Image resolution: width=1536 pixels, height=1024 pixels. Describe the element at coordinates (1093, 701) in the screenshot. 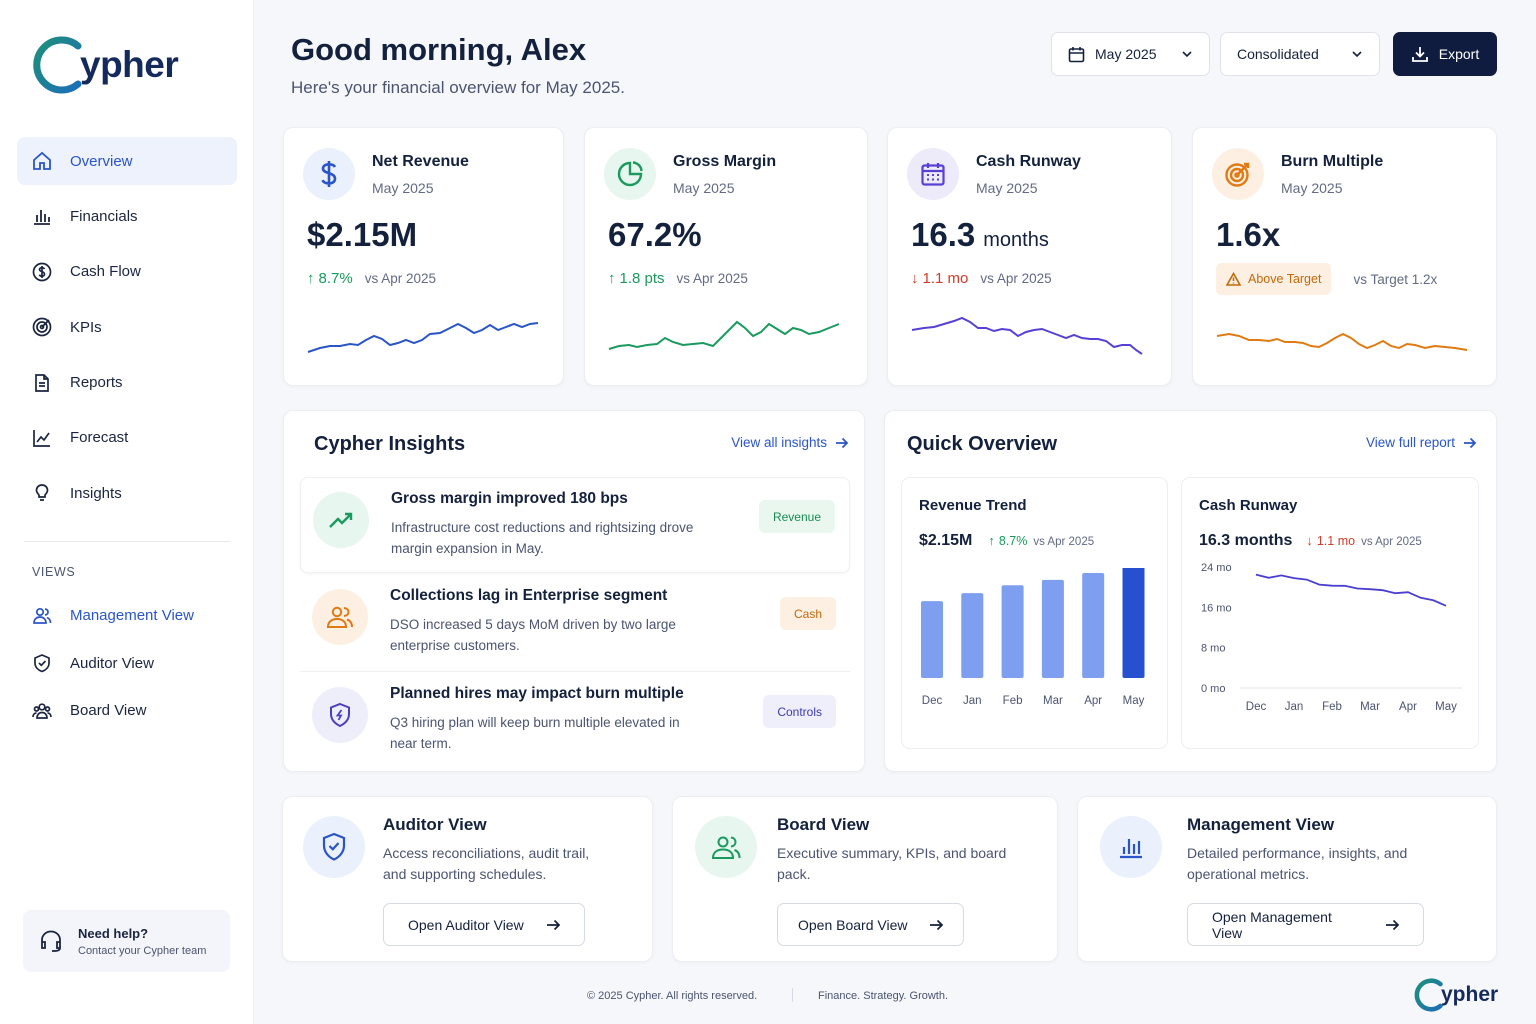

I see `x-tick-label: Apr` at that location.